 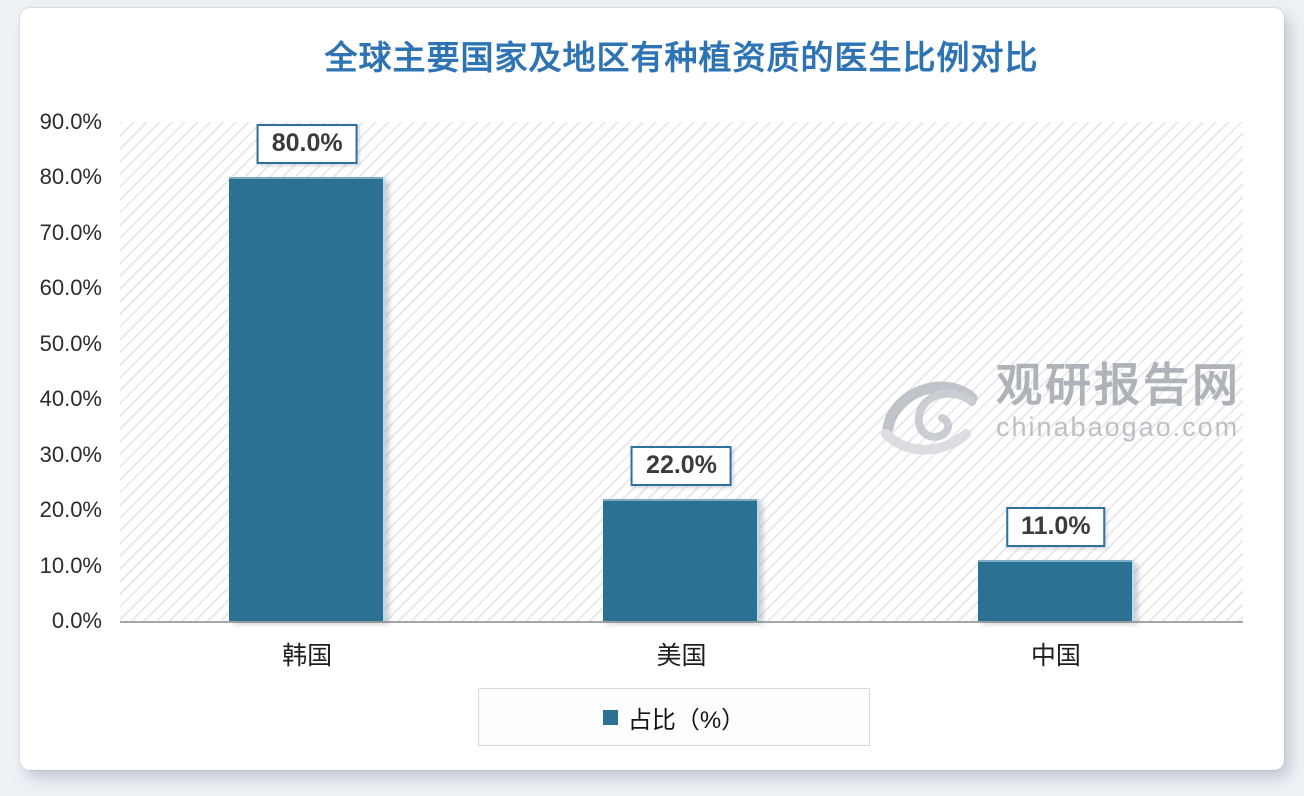 I want to click on legend: 占比（%）, so click(x=674, y=717).